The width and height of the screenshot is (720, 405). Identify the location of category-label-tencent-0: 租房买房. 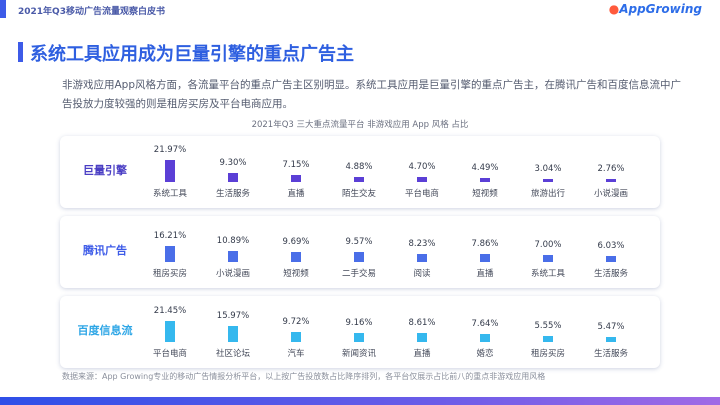
(169, 274).